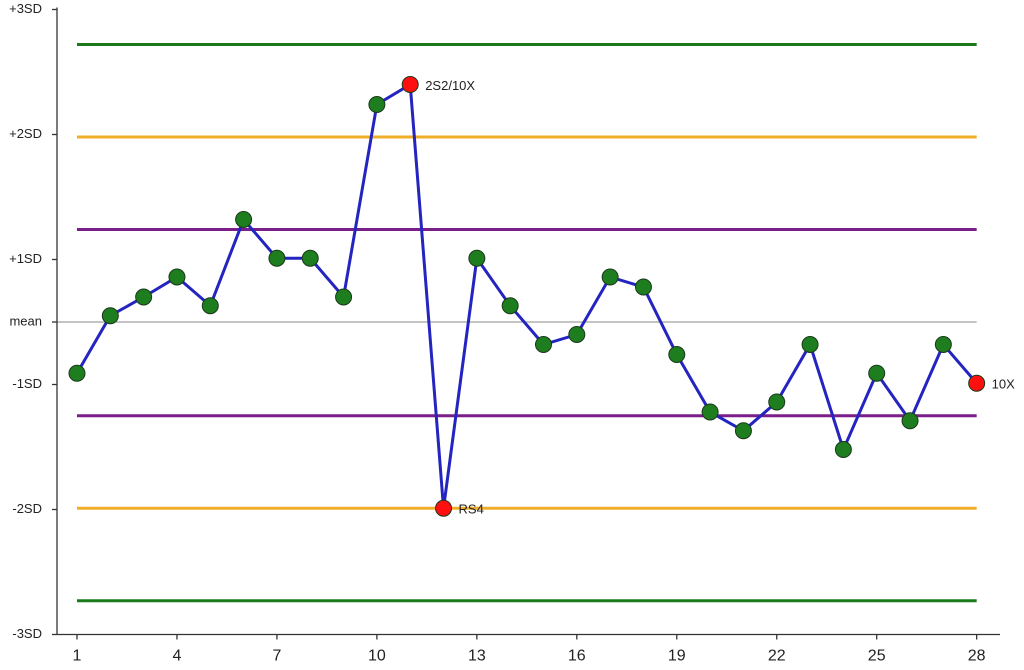 The image size is (1024, 670). Describe the element at coordinates (777, 656) in the screenshot. I see `x-tick-label: 22` at that location.